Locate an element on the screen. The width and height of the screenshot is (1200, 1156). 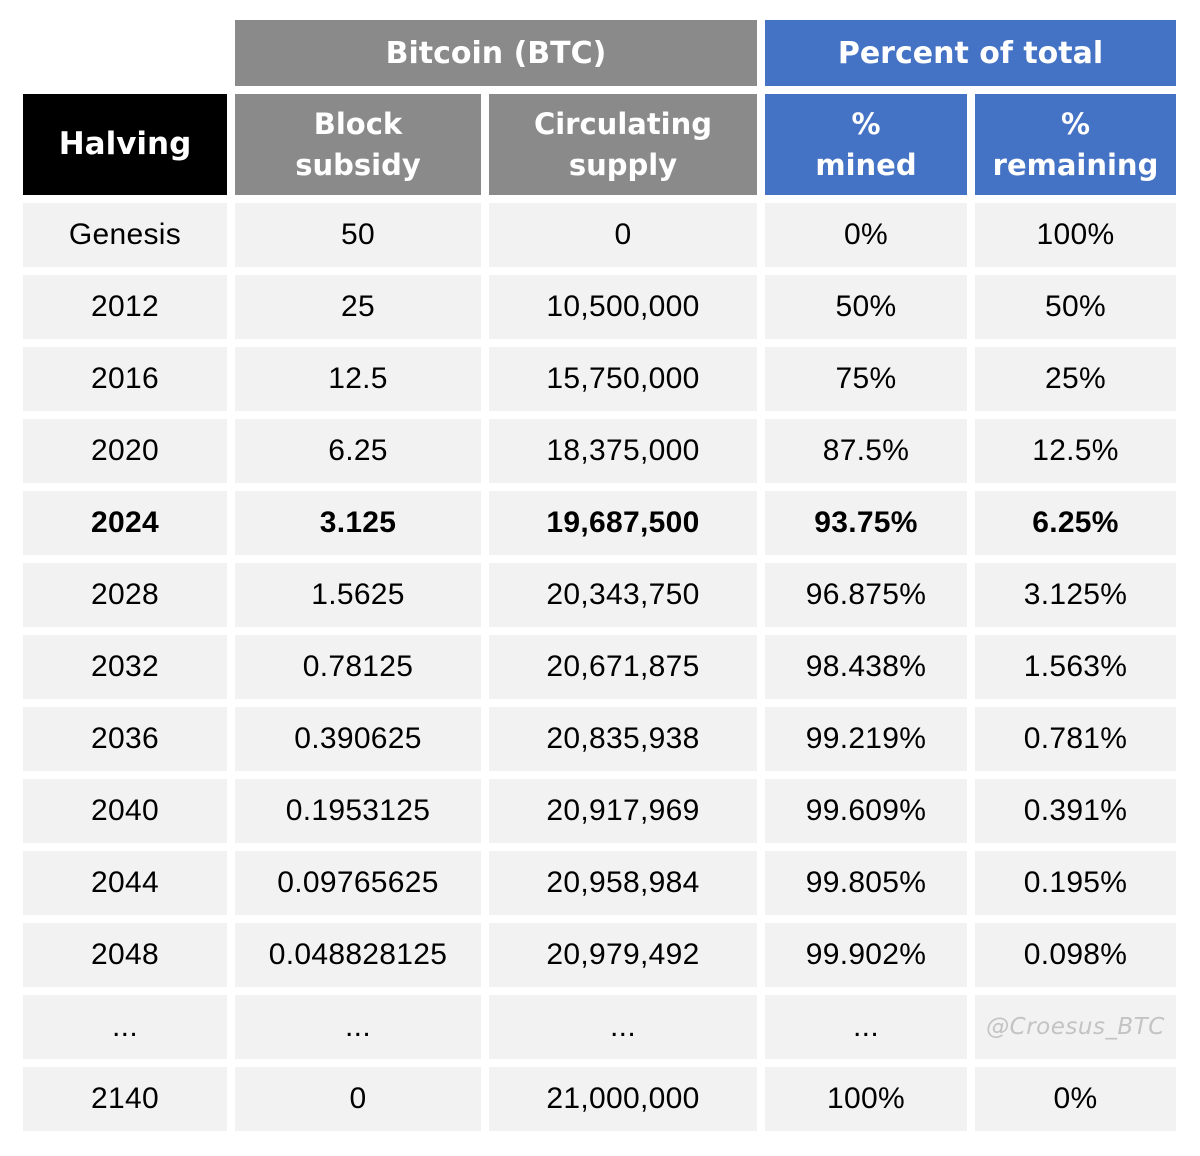
column-header-block-subsidy: Block subsidy is located at coordinates (358, 144).